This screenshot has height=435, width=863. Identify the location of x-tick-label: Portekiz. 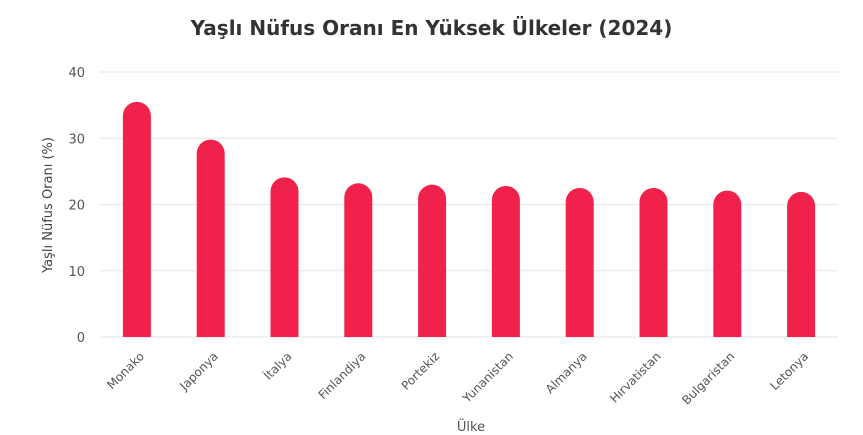
(421, 371).